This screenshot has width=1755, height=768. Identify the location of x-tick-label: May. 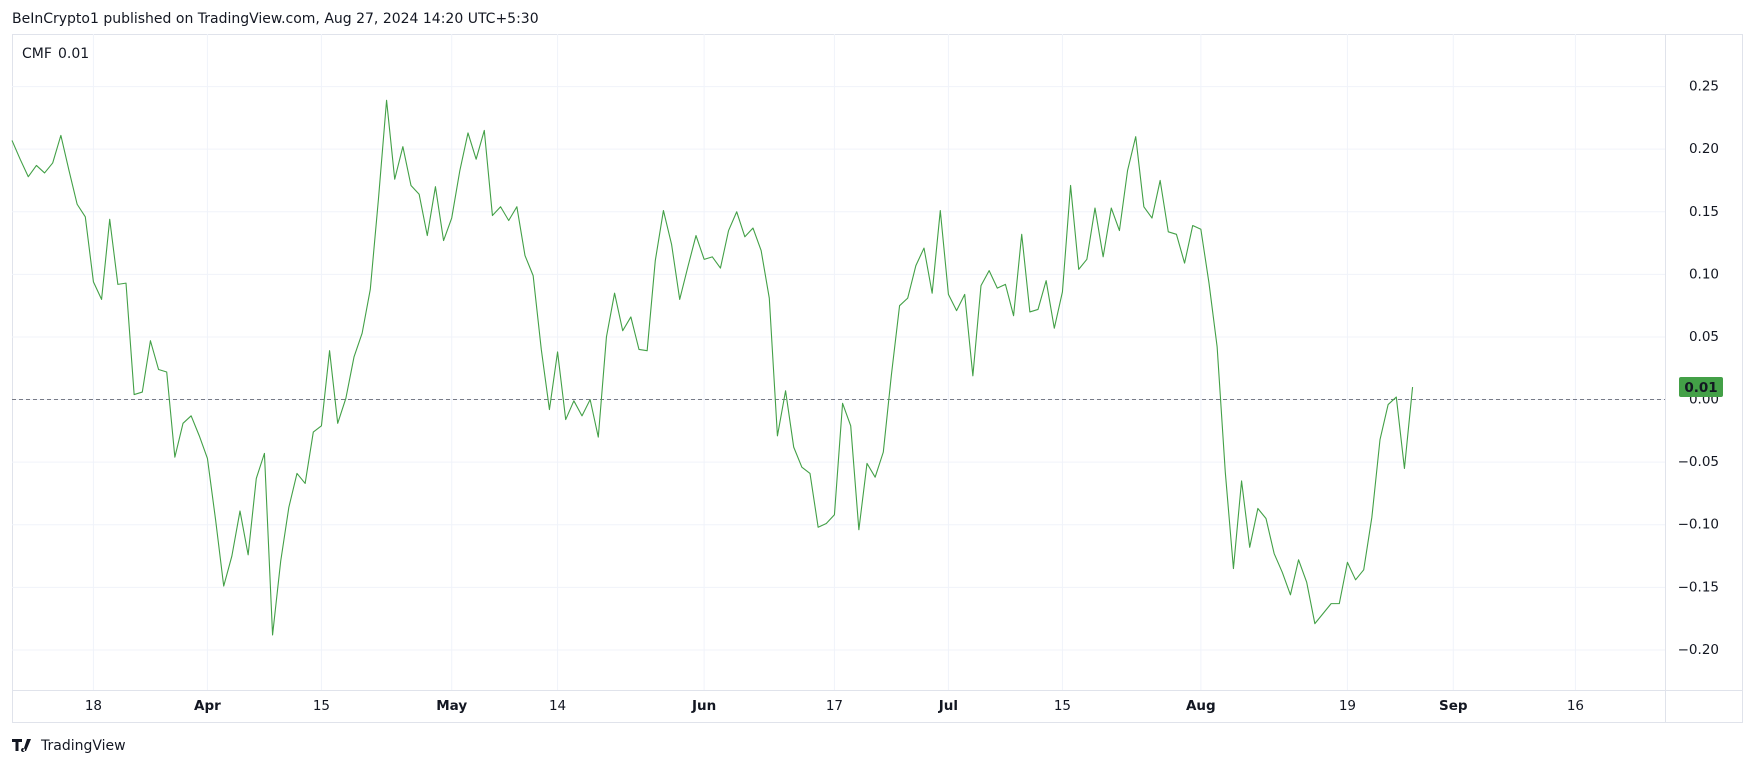
(451, 706).